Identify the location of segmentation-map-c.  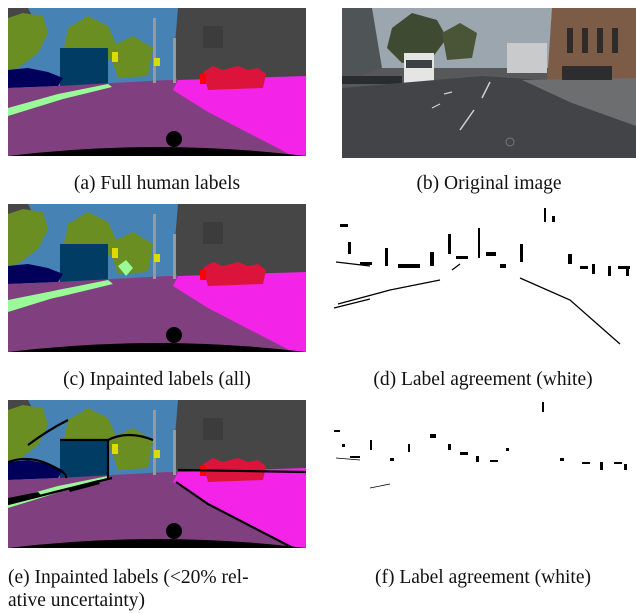
(157, 278).